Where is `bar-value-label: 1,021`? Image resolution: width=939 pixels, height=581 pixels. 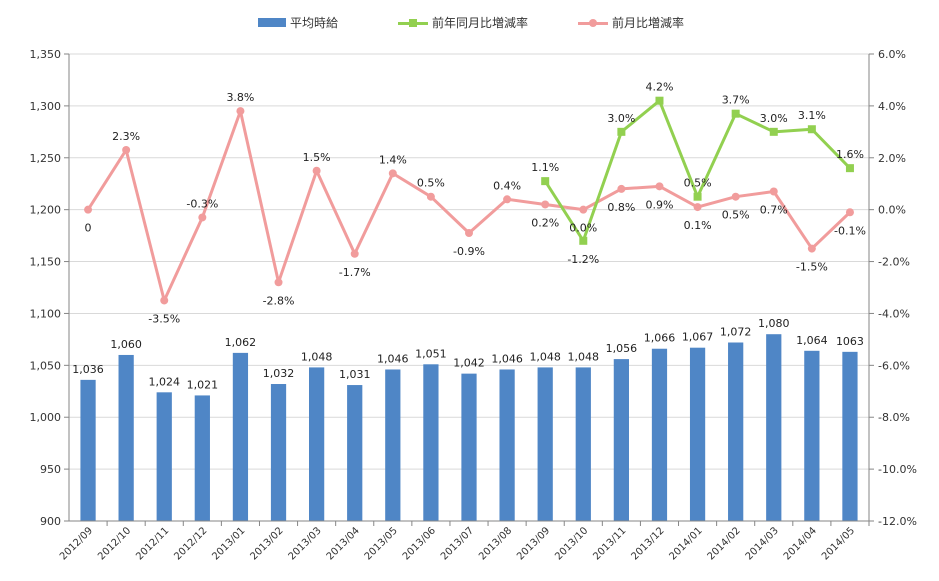
bar-value-label: 1,021 is located at coordinates (203, 384).